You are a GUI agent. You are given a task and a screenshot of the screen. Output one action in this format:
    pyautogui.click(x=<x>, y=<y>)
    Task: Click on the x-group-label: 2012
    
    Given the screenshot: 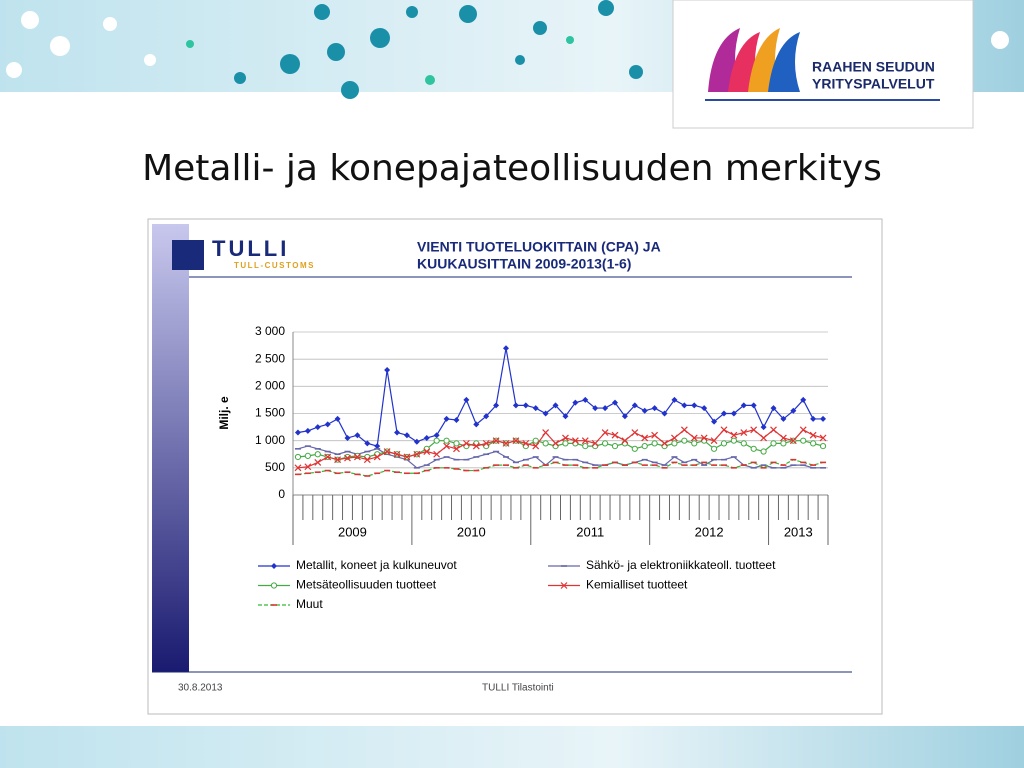 What is the action you would take?
    pyautogui.click(x=709, y=531)
    